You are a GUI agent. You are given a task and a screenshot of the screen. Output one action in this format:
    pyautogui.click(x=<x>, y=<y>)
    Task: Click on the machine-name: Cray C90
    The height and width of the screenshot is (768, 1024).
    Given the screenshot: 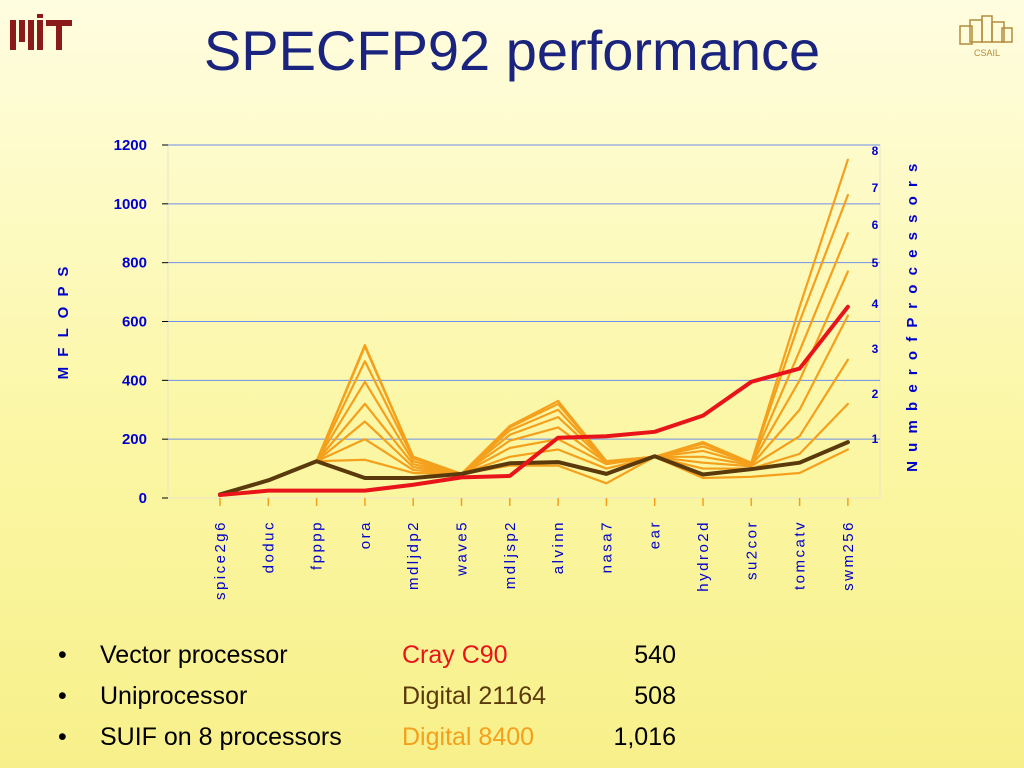 What is the action you would take?
    pyautogui.click(x=455, y=655)
    